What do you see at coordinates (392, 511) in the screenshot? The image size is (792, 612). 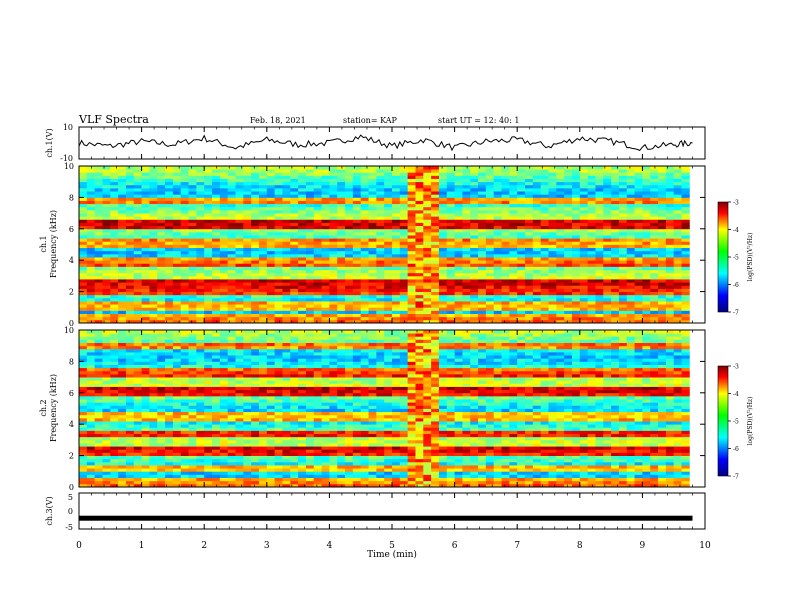 I see `ch3-waveform-frame` at bounding box center [392, 511].